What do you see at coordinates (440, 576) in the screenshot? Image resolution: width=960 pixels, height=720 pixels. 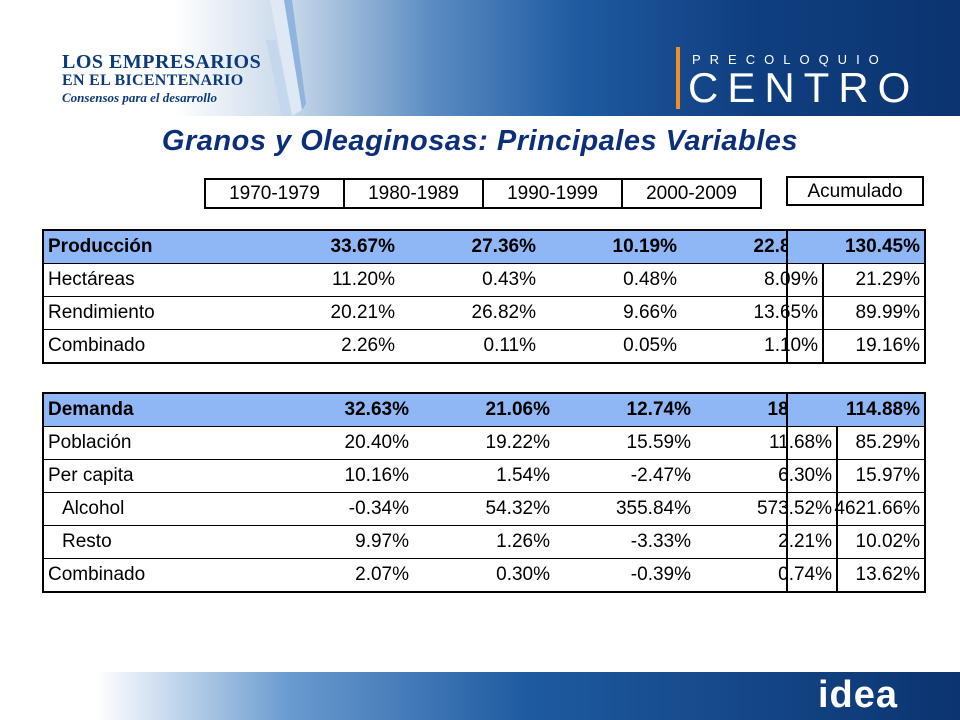 I see `table-row: Combinado 2.07% 0.30% -0.39% 0.74%` at bounding box center [440, 576].